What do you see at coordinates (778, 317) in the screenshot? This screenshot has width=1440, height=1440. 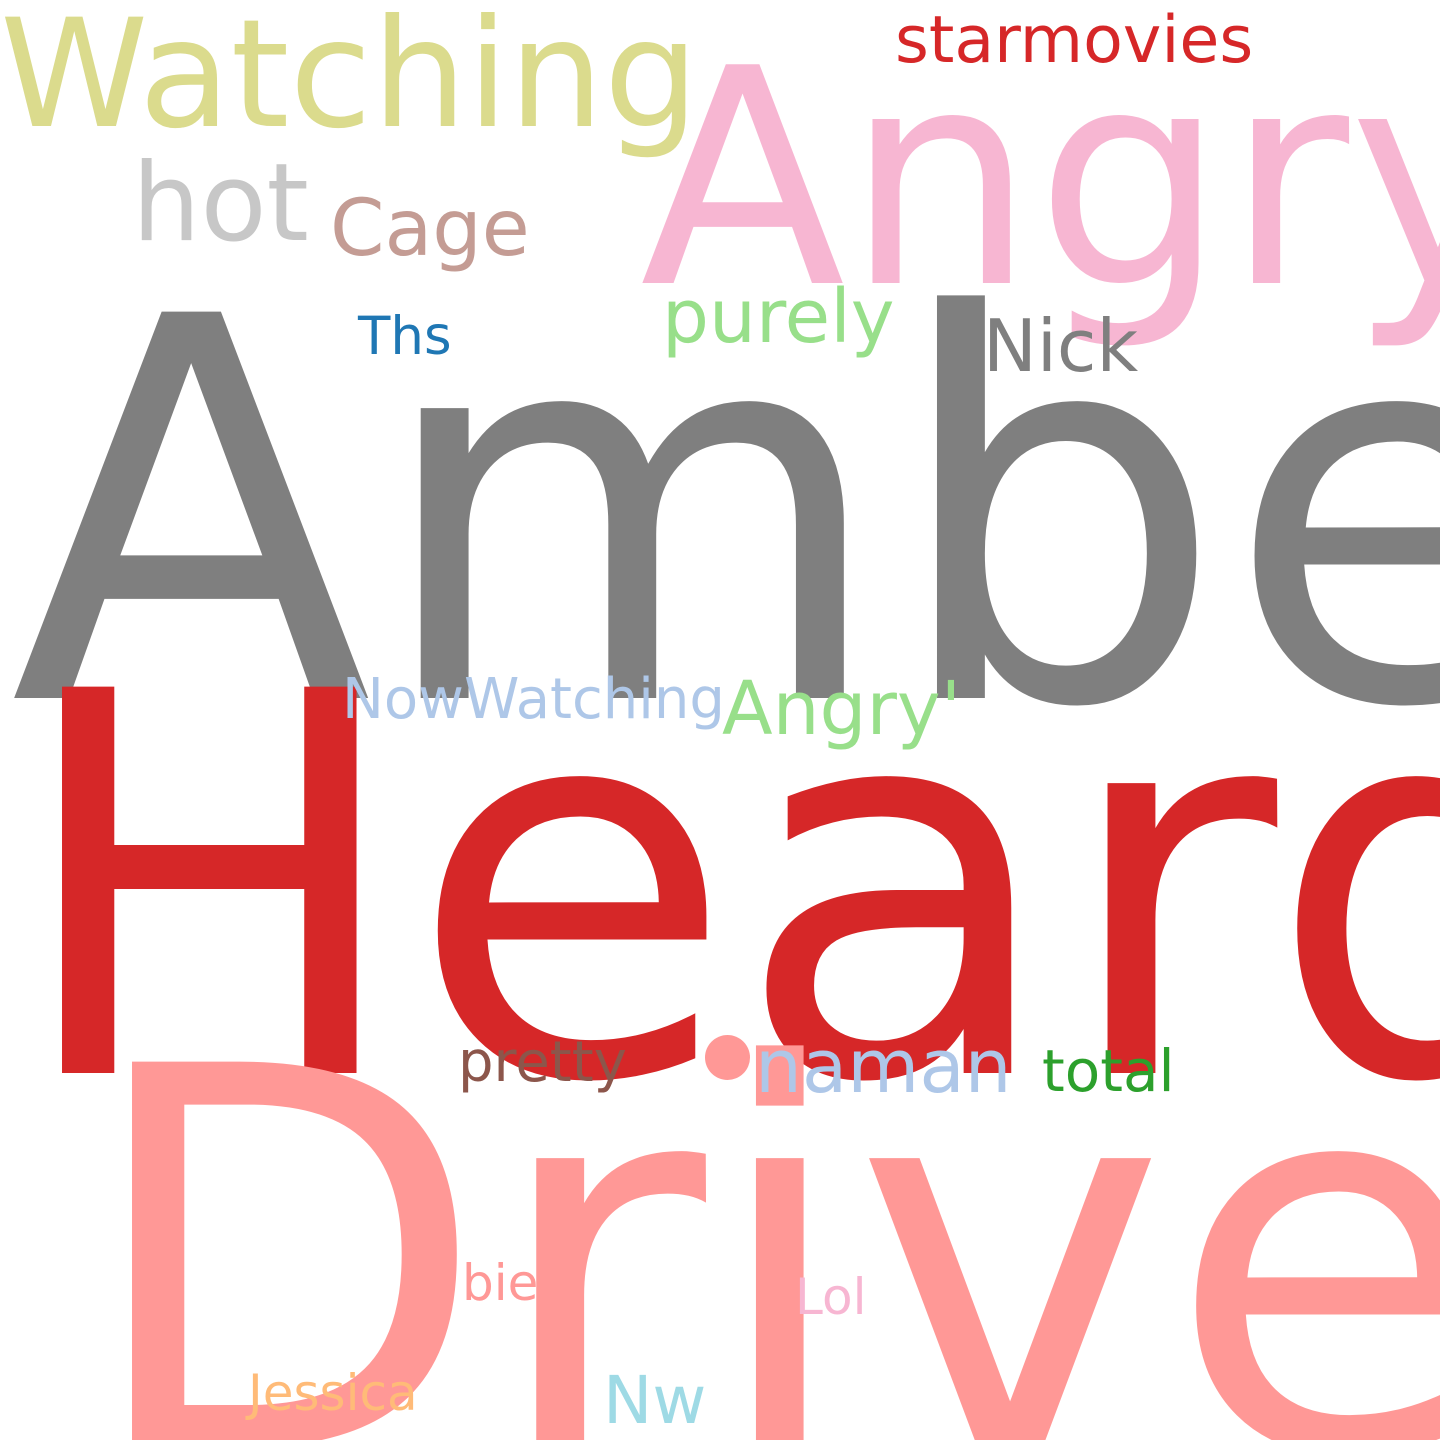 I see `word-purely: purely` at bounding box center [778, 317].